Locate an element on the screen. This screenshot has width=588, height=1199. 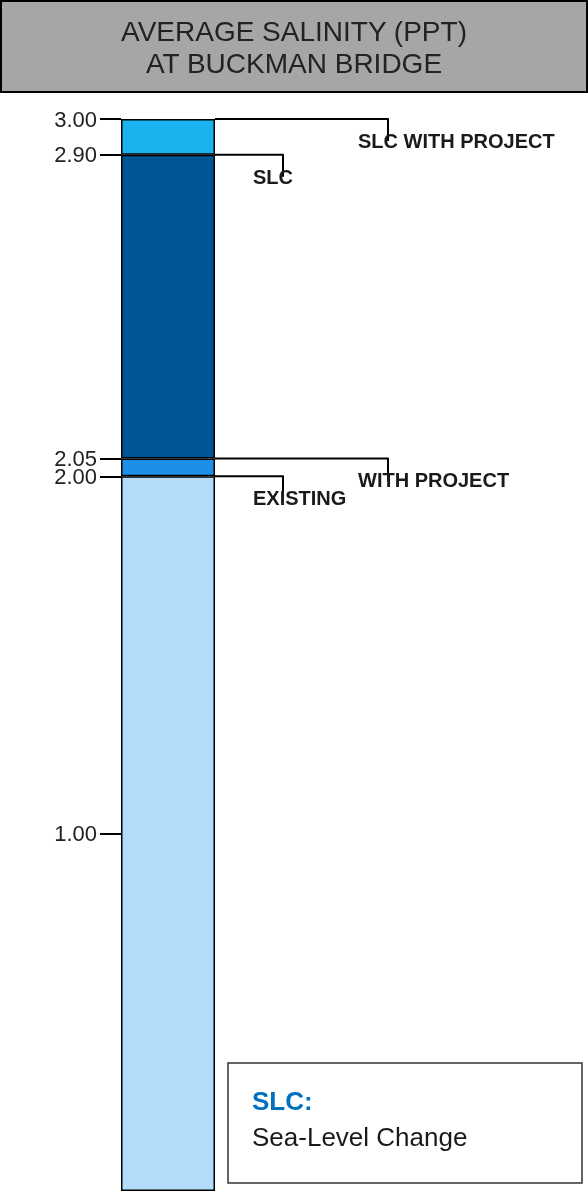
ref-line-label: SLC WITH PROJECT is located at coordinates (456, 141).